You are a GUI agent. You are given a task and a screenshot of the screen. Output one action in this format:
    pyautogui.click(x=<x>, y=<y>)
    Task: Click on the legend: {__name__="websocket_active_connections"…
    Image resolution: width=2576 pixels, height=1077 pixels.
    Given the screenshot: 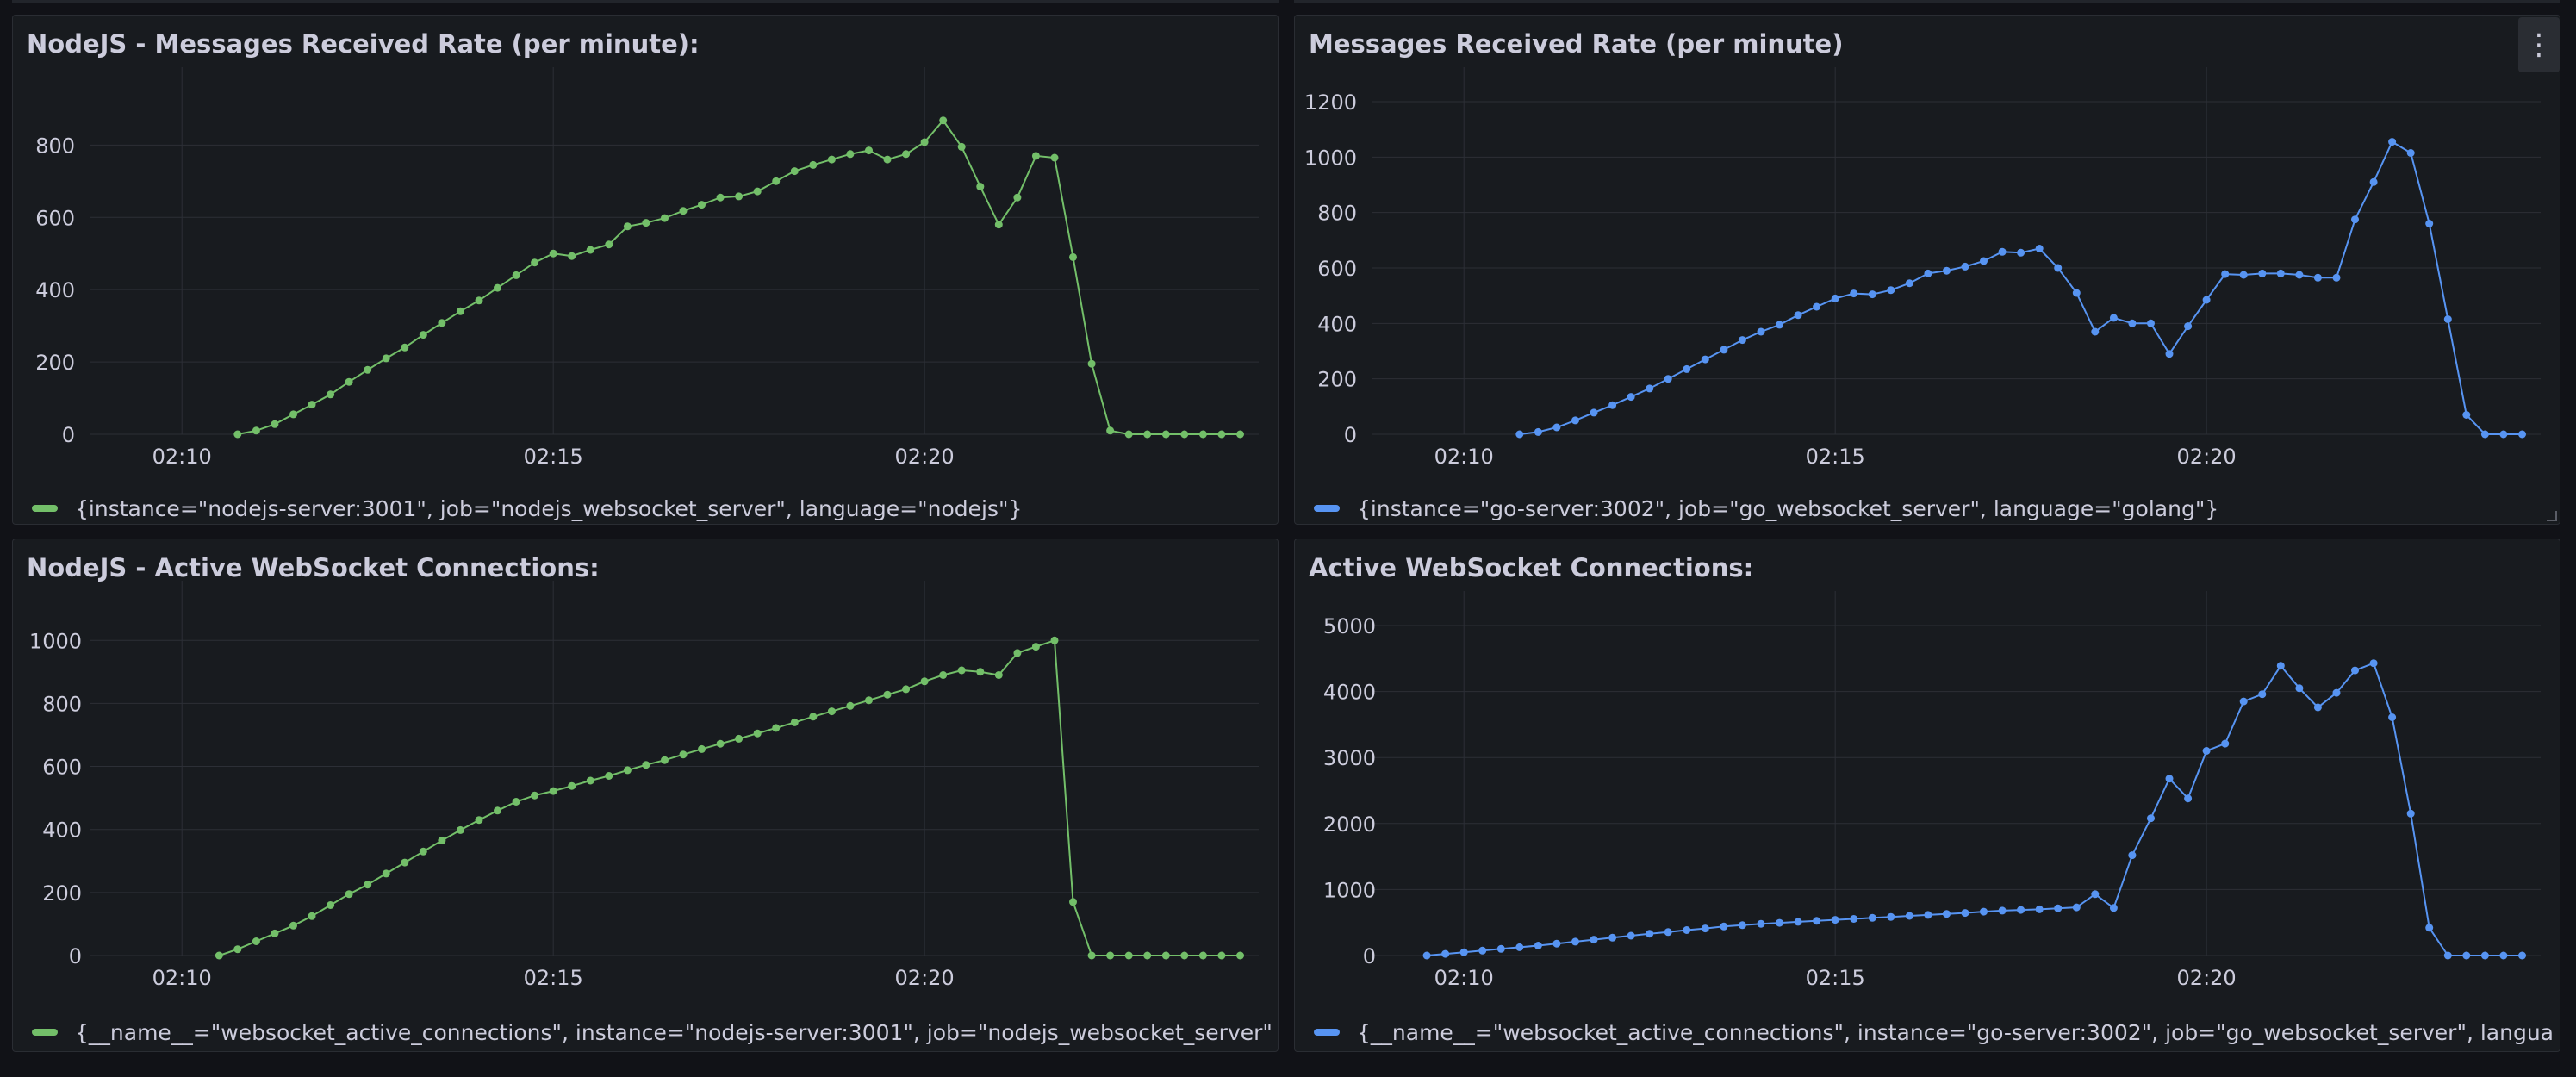 What is the action you would take?
    pyautogui.click(x=1934, y=1033)
    